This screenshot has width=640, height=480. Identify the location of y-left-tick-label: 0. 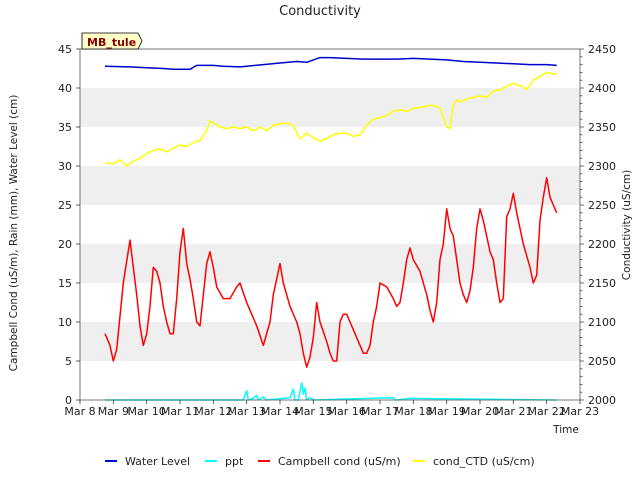
(68, 400).